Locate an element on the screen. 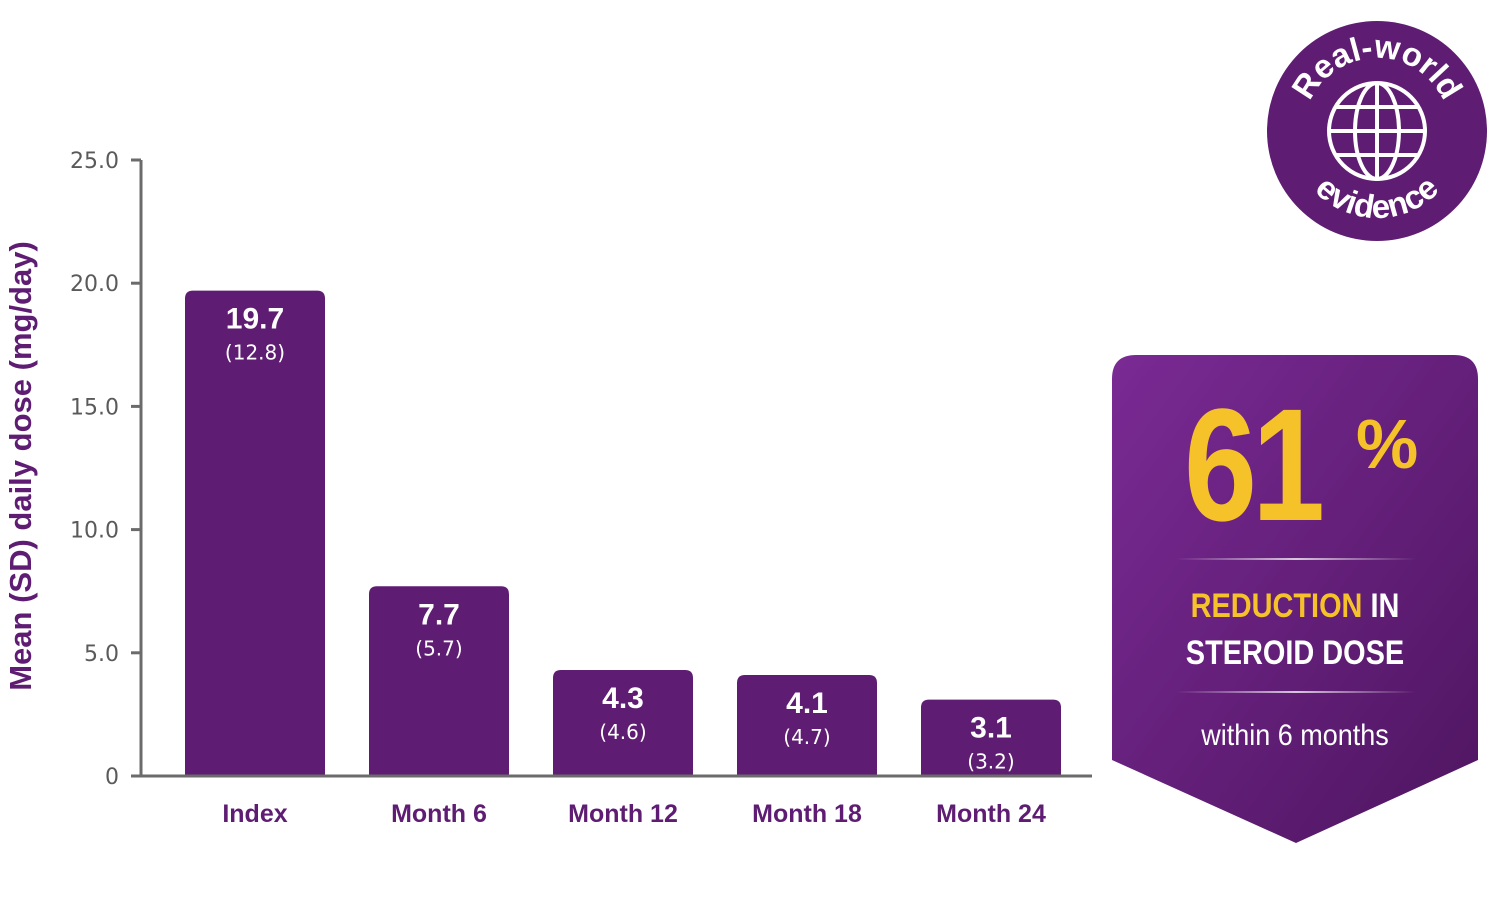 This screenshot has height=918, width=1496. percent-sign: % is located at coordinates (1387, 444).